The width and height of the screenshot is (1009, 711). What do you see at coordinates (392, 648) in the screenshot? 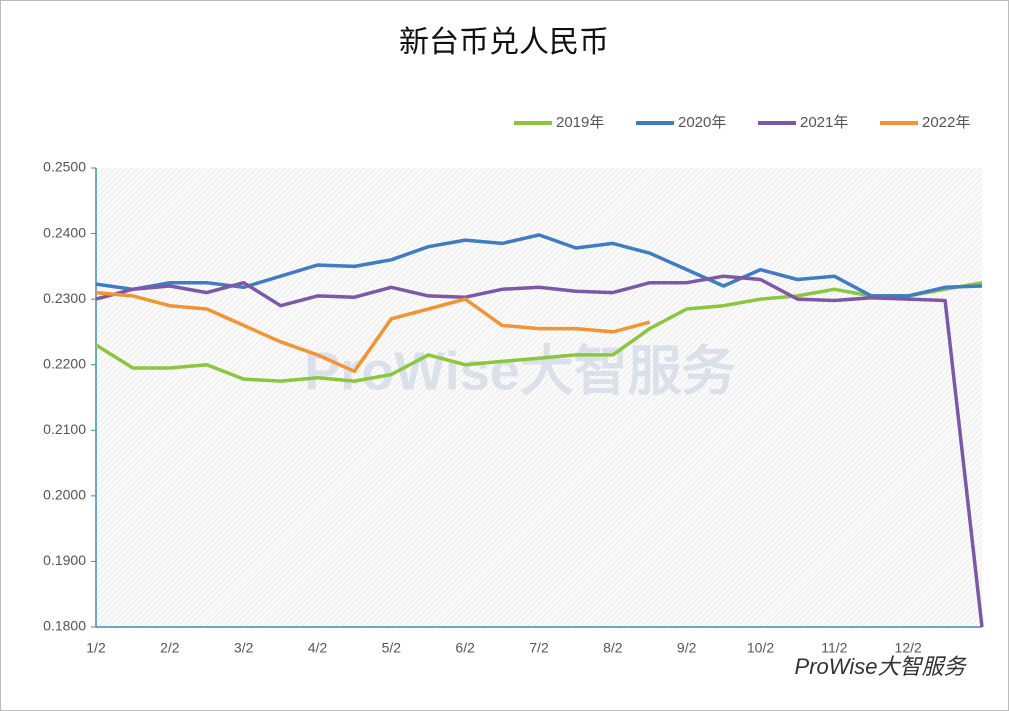
I see `x-tick-label: 5/2` at bounding box center [392, 648].